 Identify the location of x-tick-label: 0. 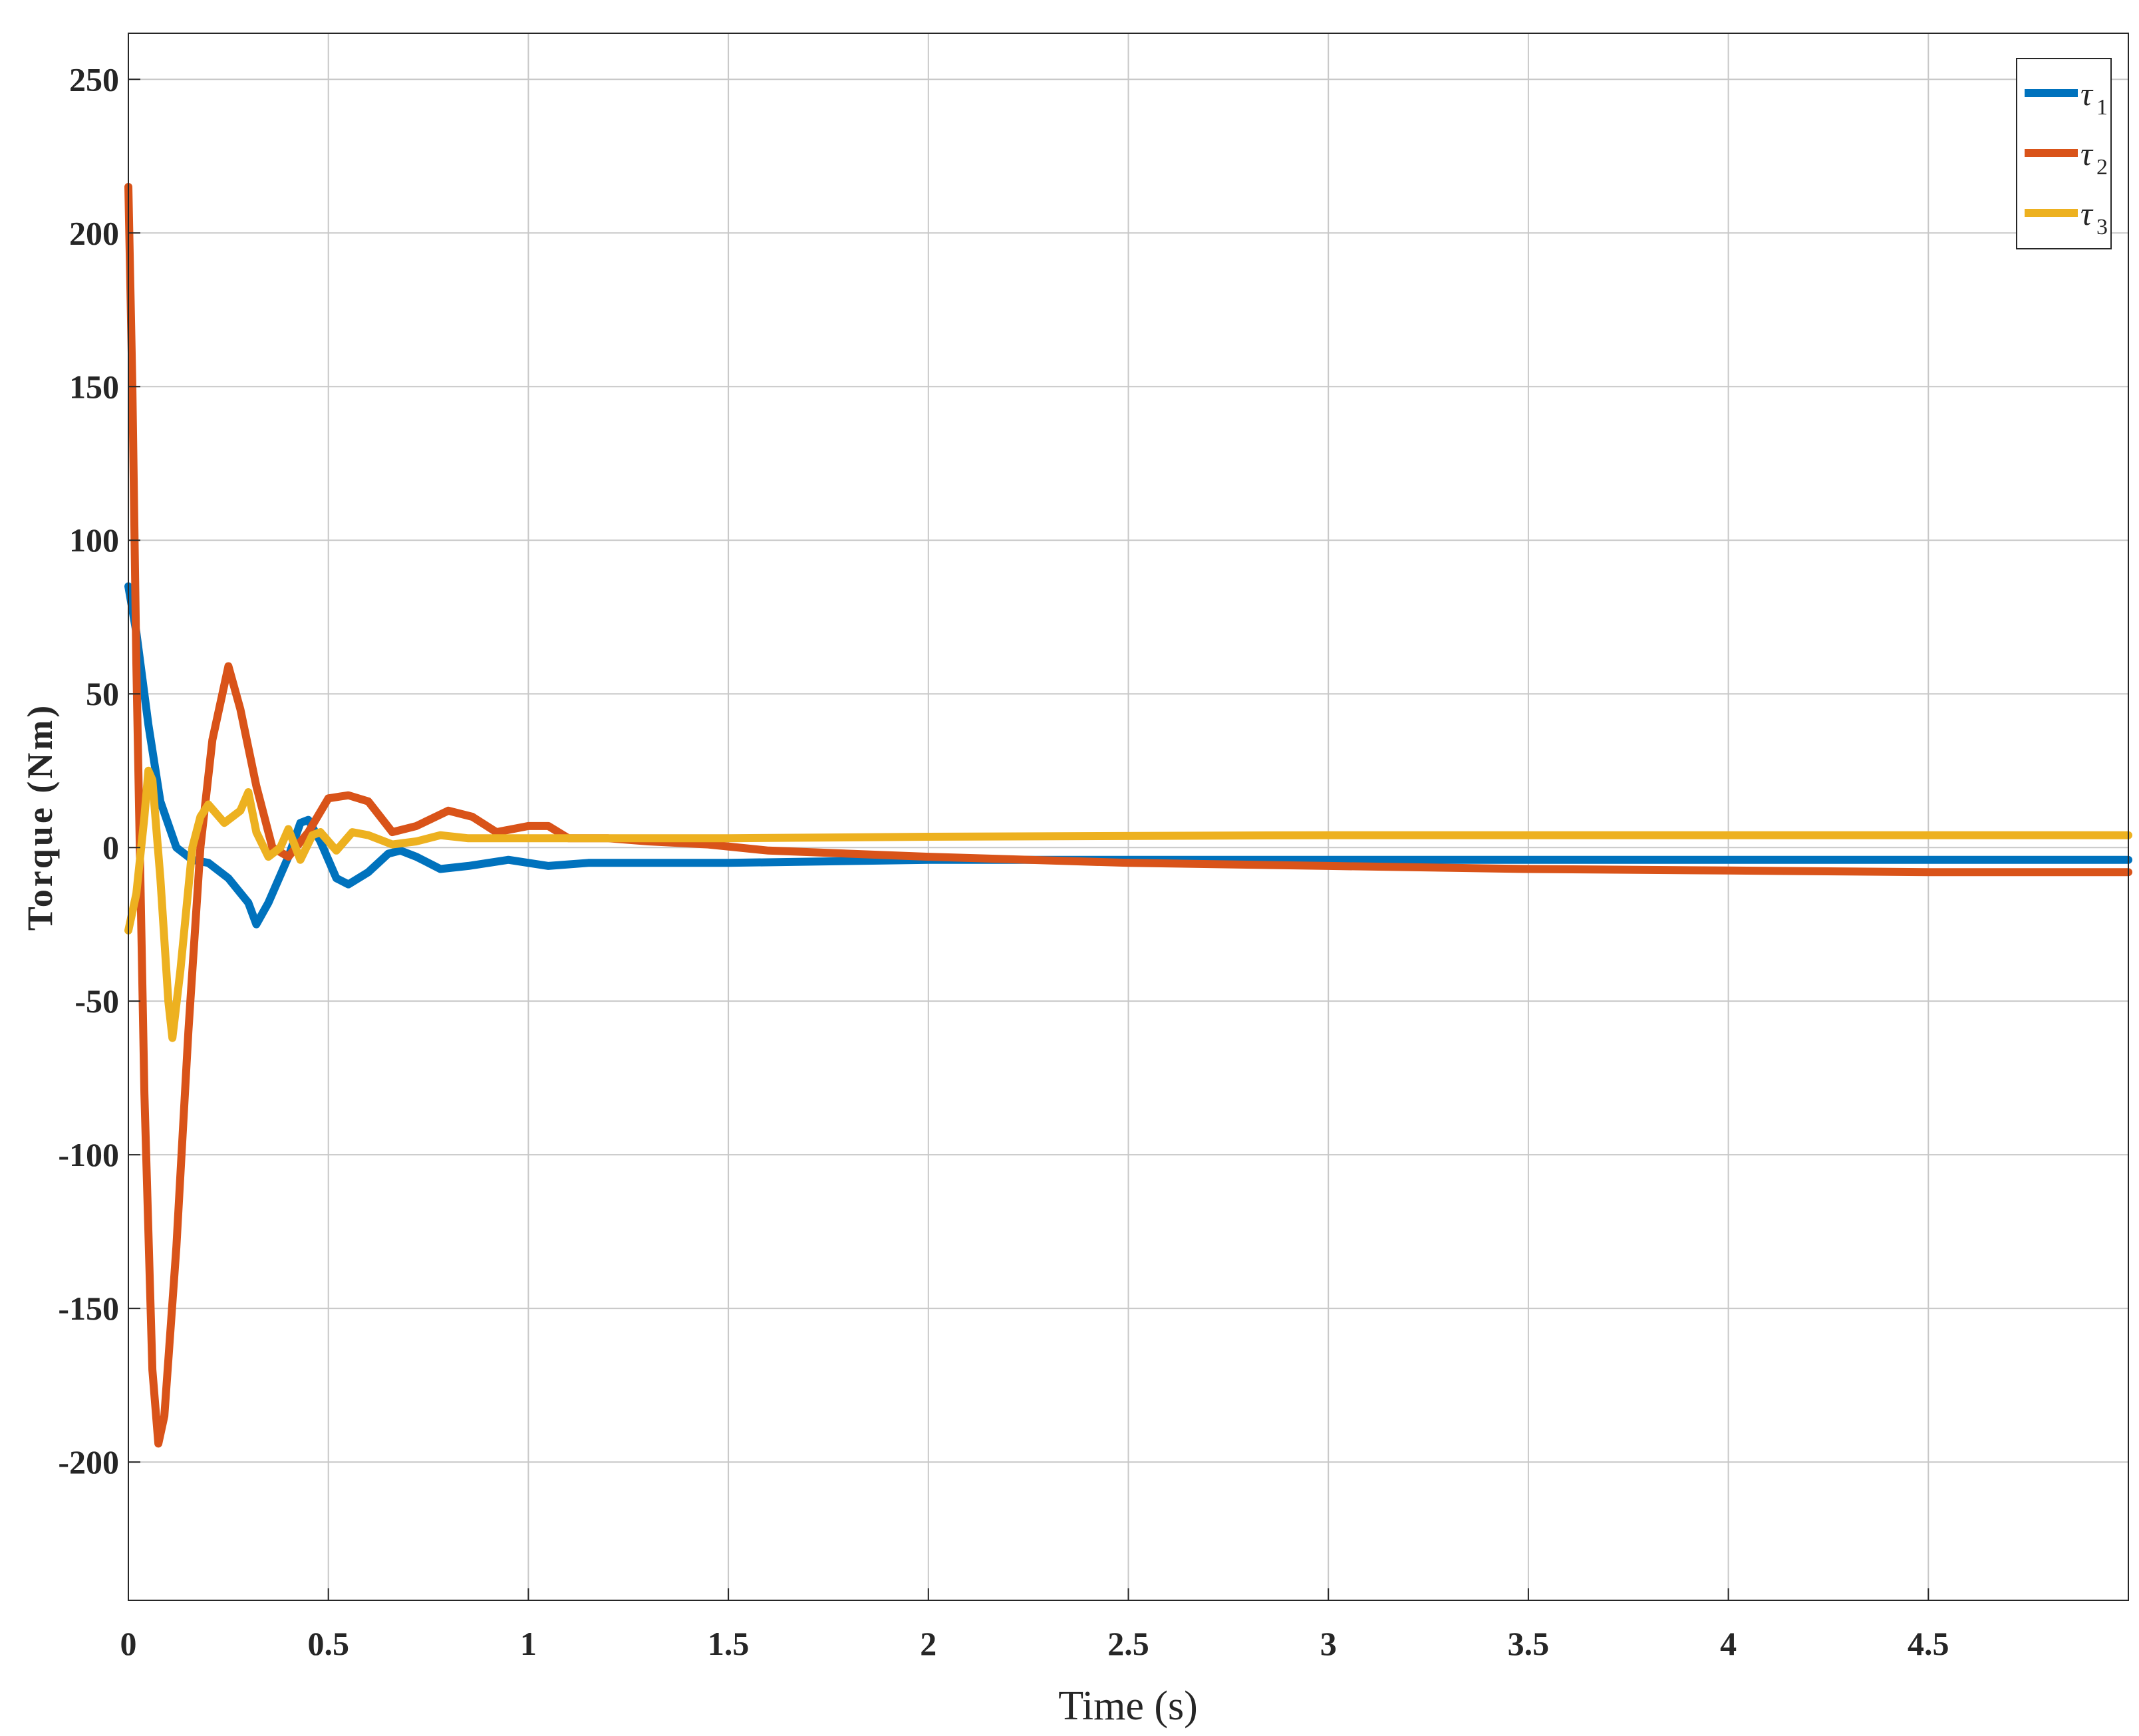
(128, 1643).